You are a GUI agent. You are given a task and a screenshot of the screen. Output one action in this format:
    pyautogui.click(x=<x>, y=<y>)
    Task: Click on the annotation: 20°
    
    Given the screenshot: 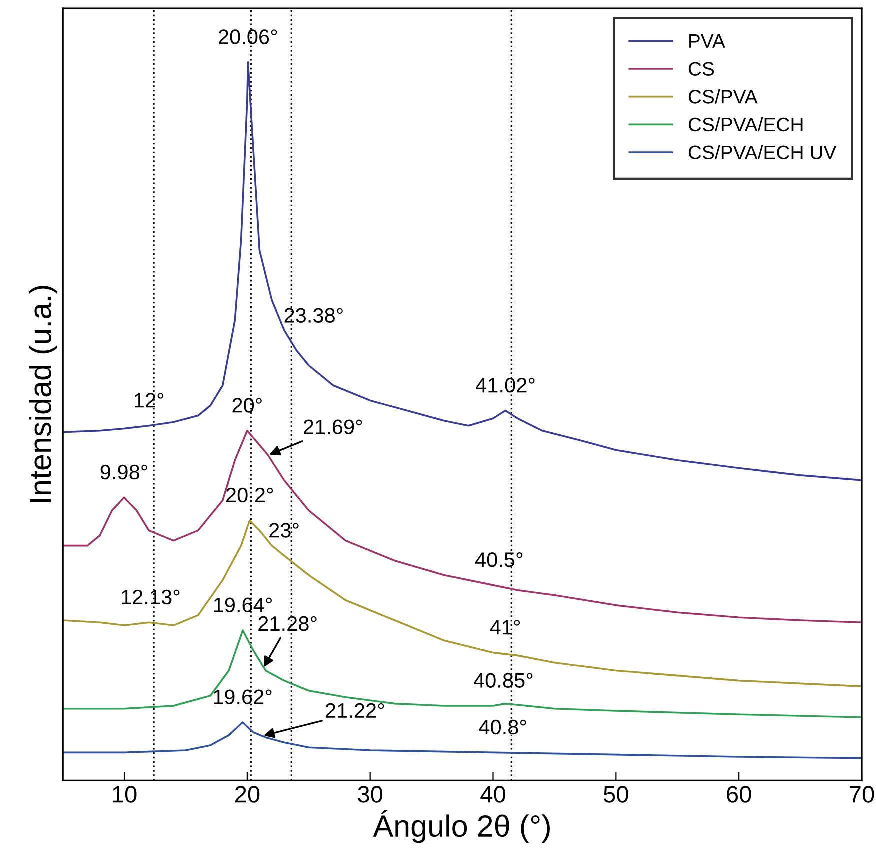 What is the action you would take?
    pyautogui.click(x=247, y=405)
    